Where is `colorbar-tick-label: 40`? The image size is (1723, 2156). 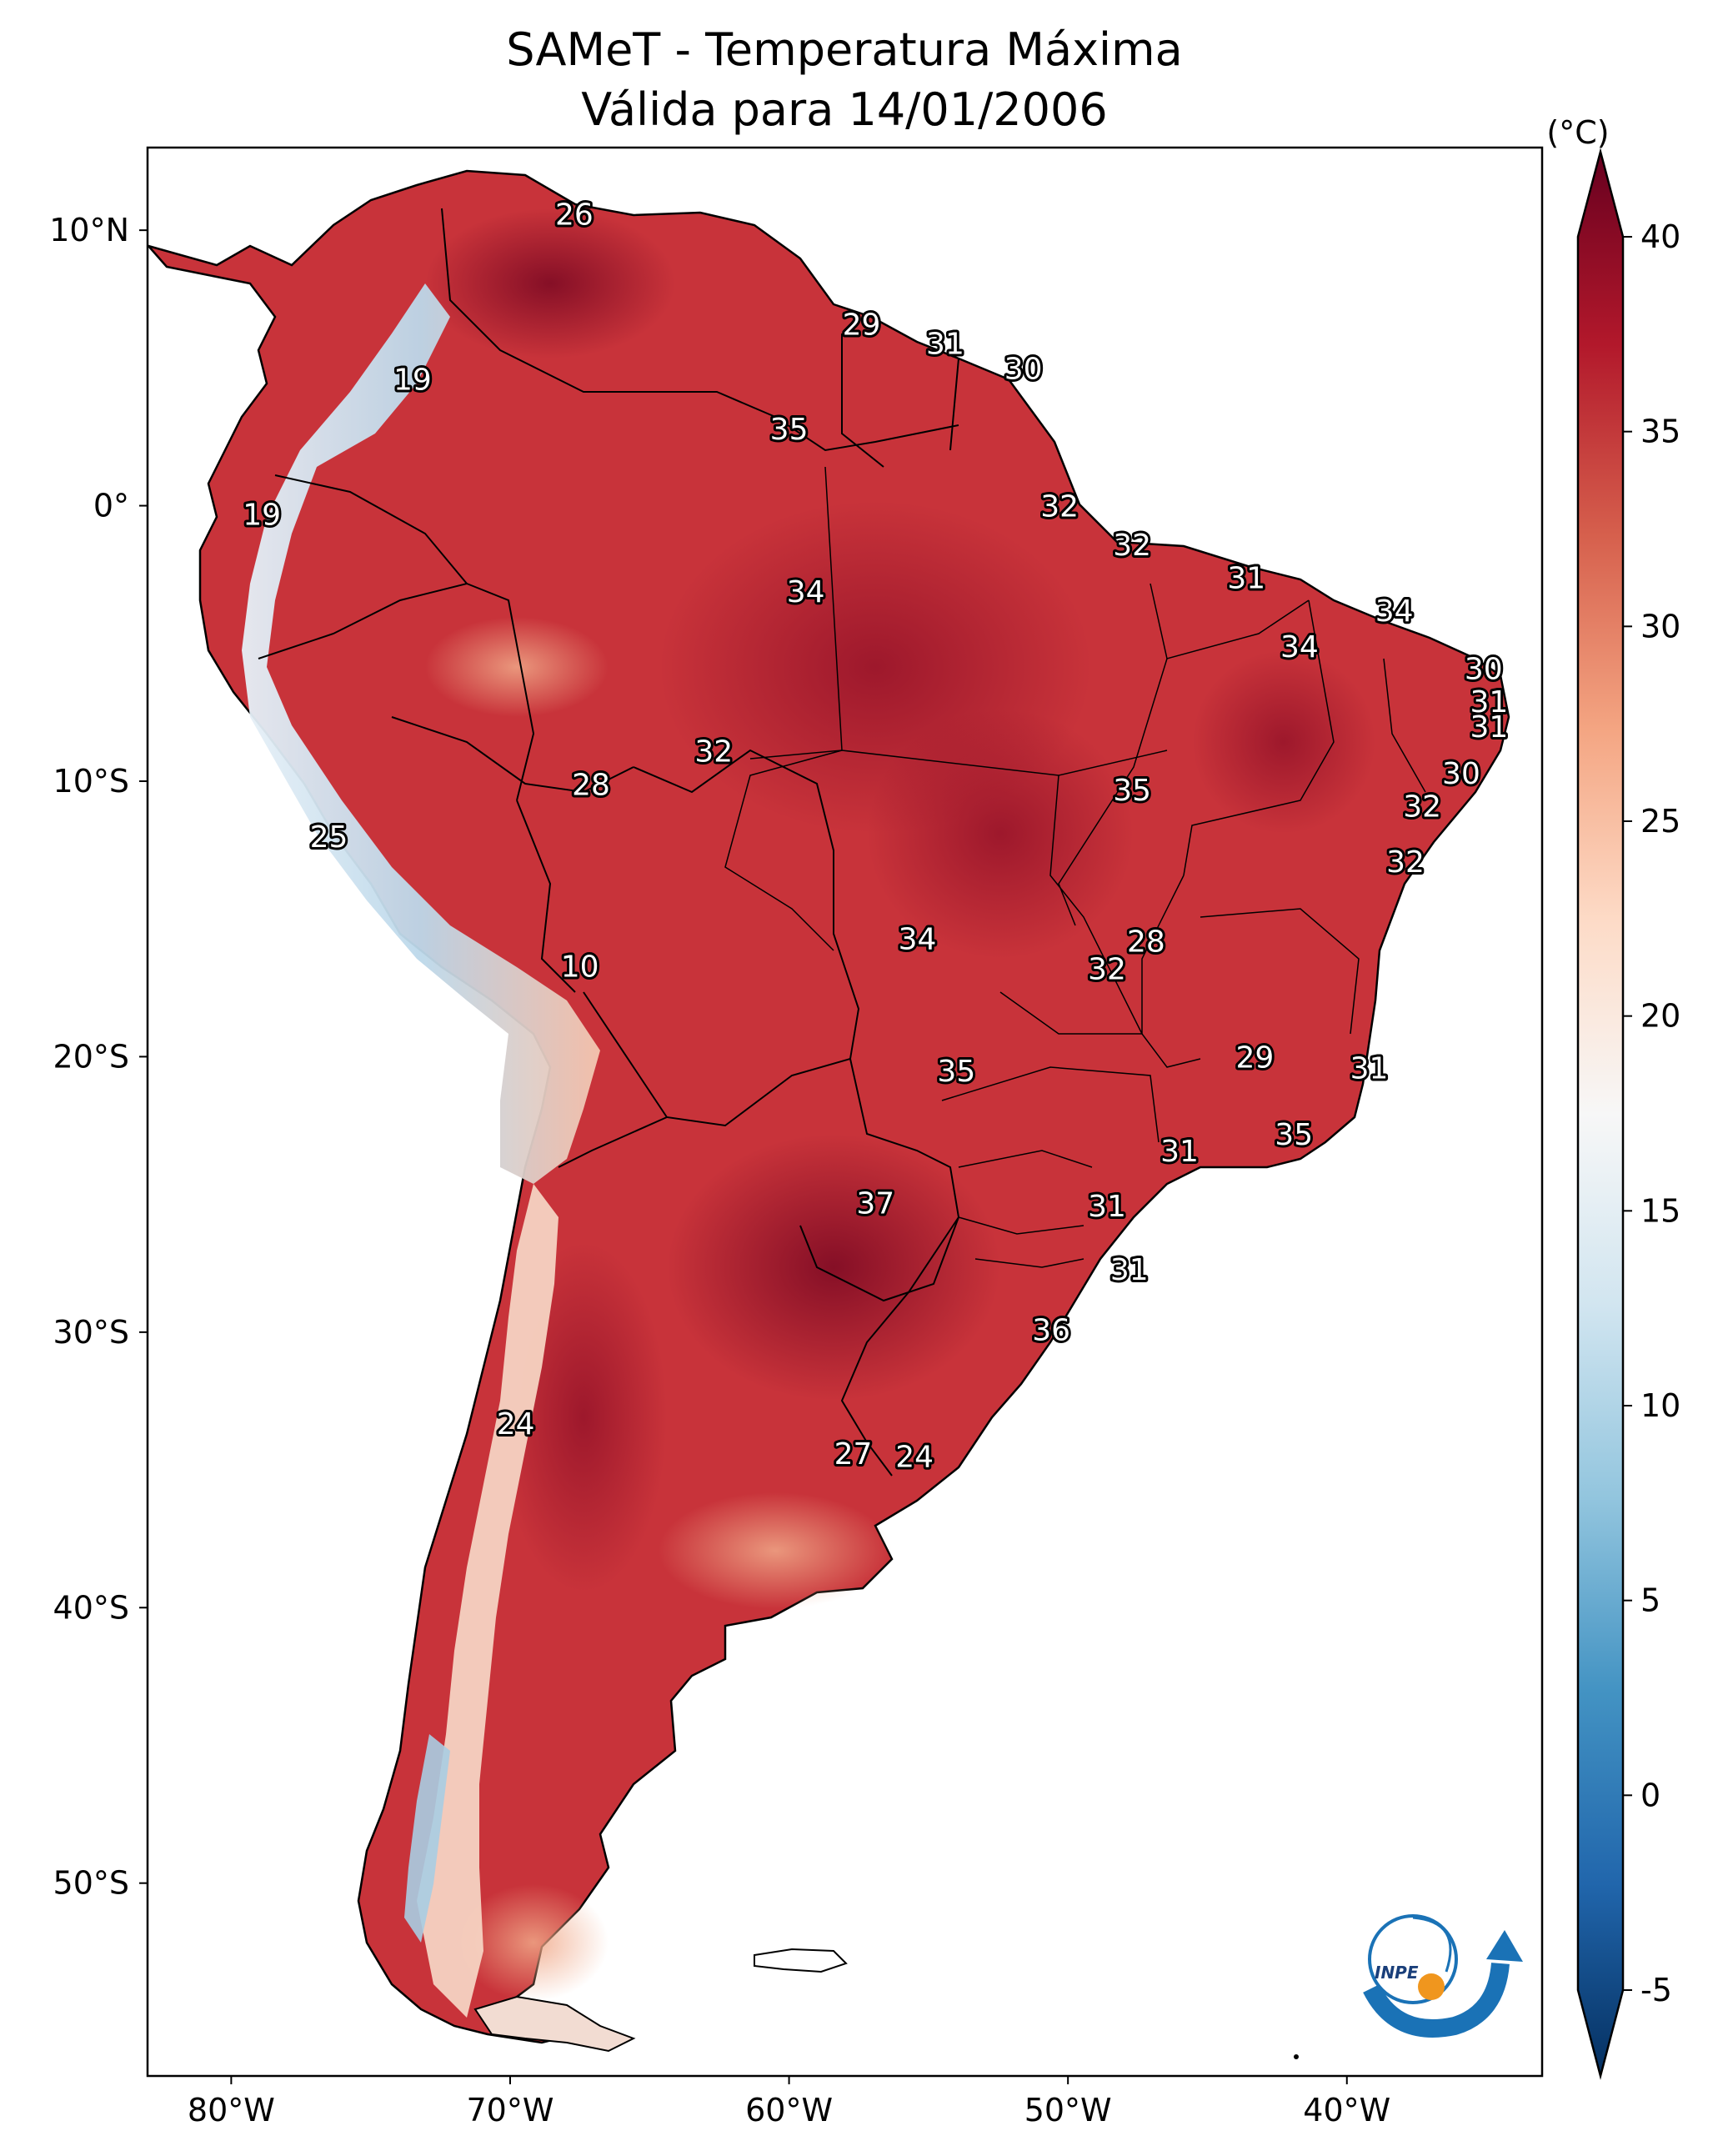
colorbar-tick-label: 40 is located at coordinates (1660, 236).